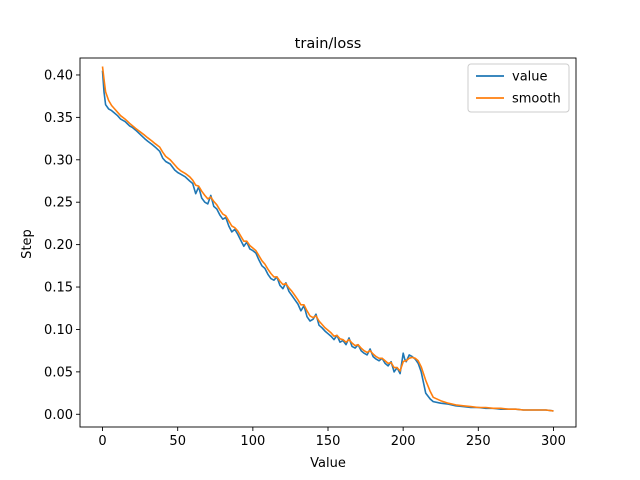 The image size is (640, 480). What do you see at coordinates (478, 441) in the screenshot?
I see `x-tick-label: 250` at bounding box center [478, 441].